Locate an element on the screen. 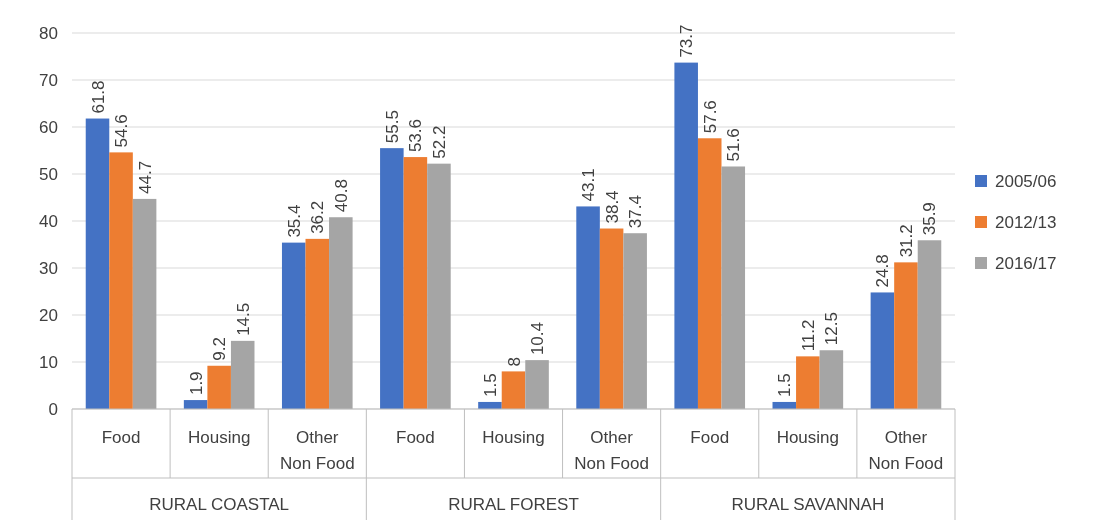 The width and height of the screenshot is (1117, 527). legend-label: 2016/17 is located at coordinates (1026, 263).